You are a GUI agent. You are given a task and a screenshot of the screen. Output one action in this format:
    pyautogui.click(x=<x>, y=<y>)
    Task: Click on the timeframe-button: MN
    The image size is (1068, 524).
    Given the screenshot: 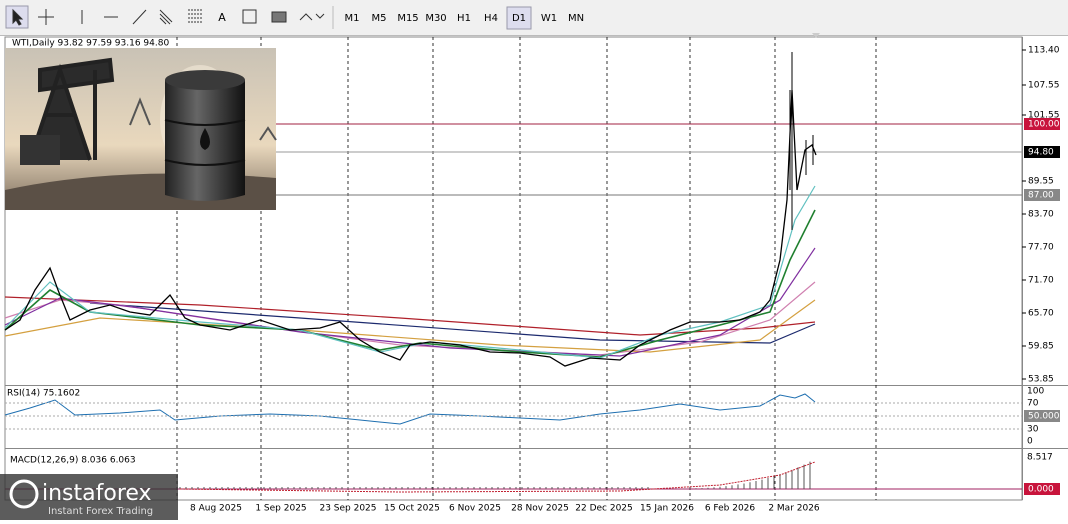 What is the action you would take?
    pyautogui.click(x=576, y=18)
    